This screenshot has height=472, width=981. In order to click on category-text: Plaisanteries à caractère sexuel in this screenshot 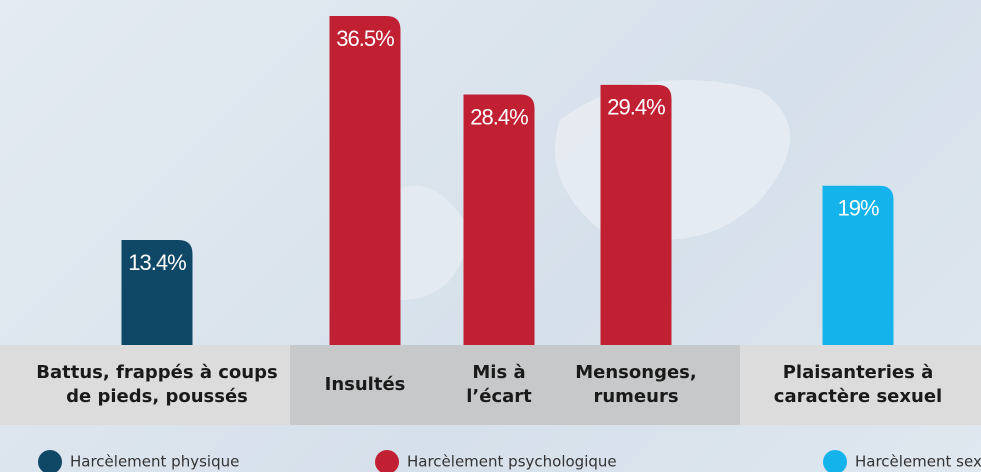, I will do `click(858, 384)`.